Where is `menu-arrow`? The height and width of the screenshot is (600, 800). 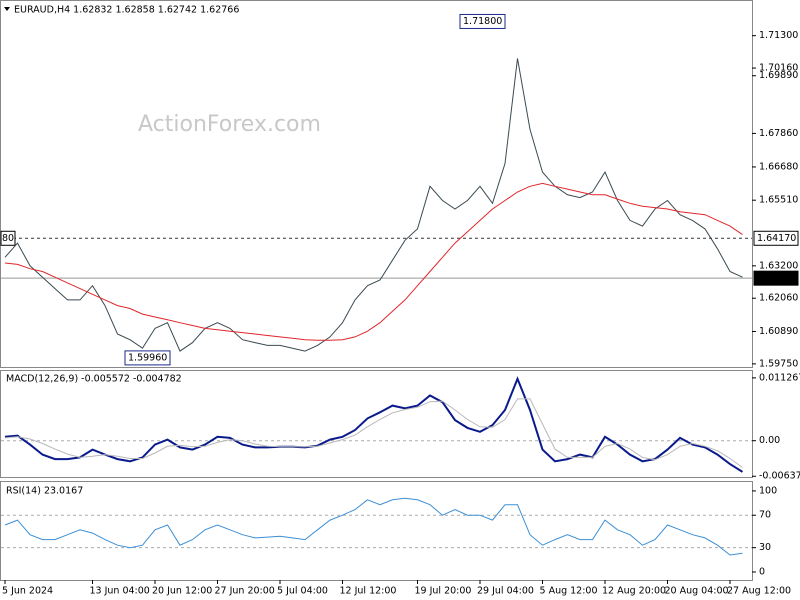
menu-arrow is located at coordinates (7, 9).